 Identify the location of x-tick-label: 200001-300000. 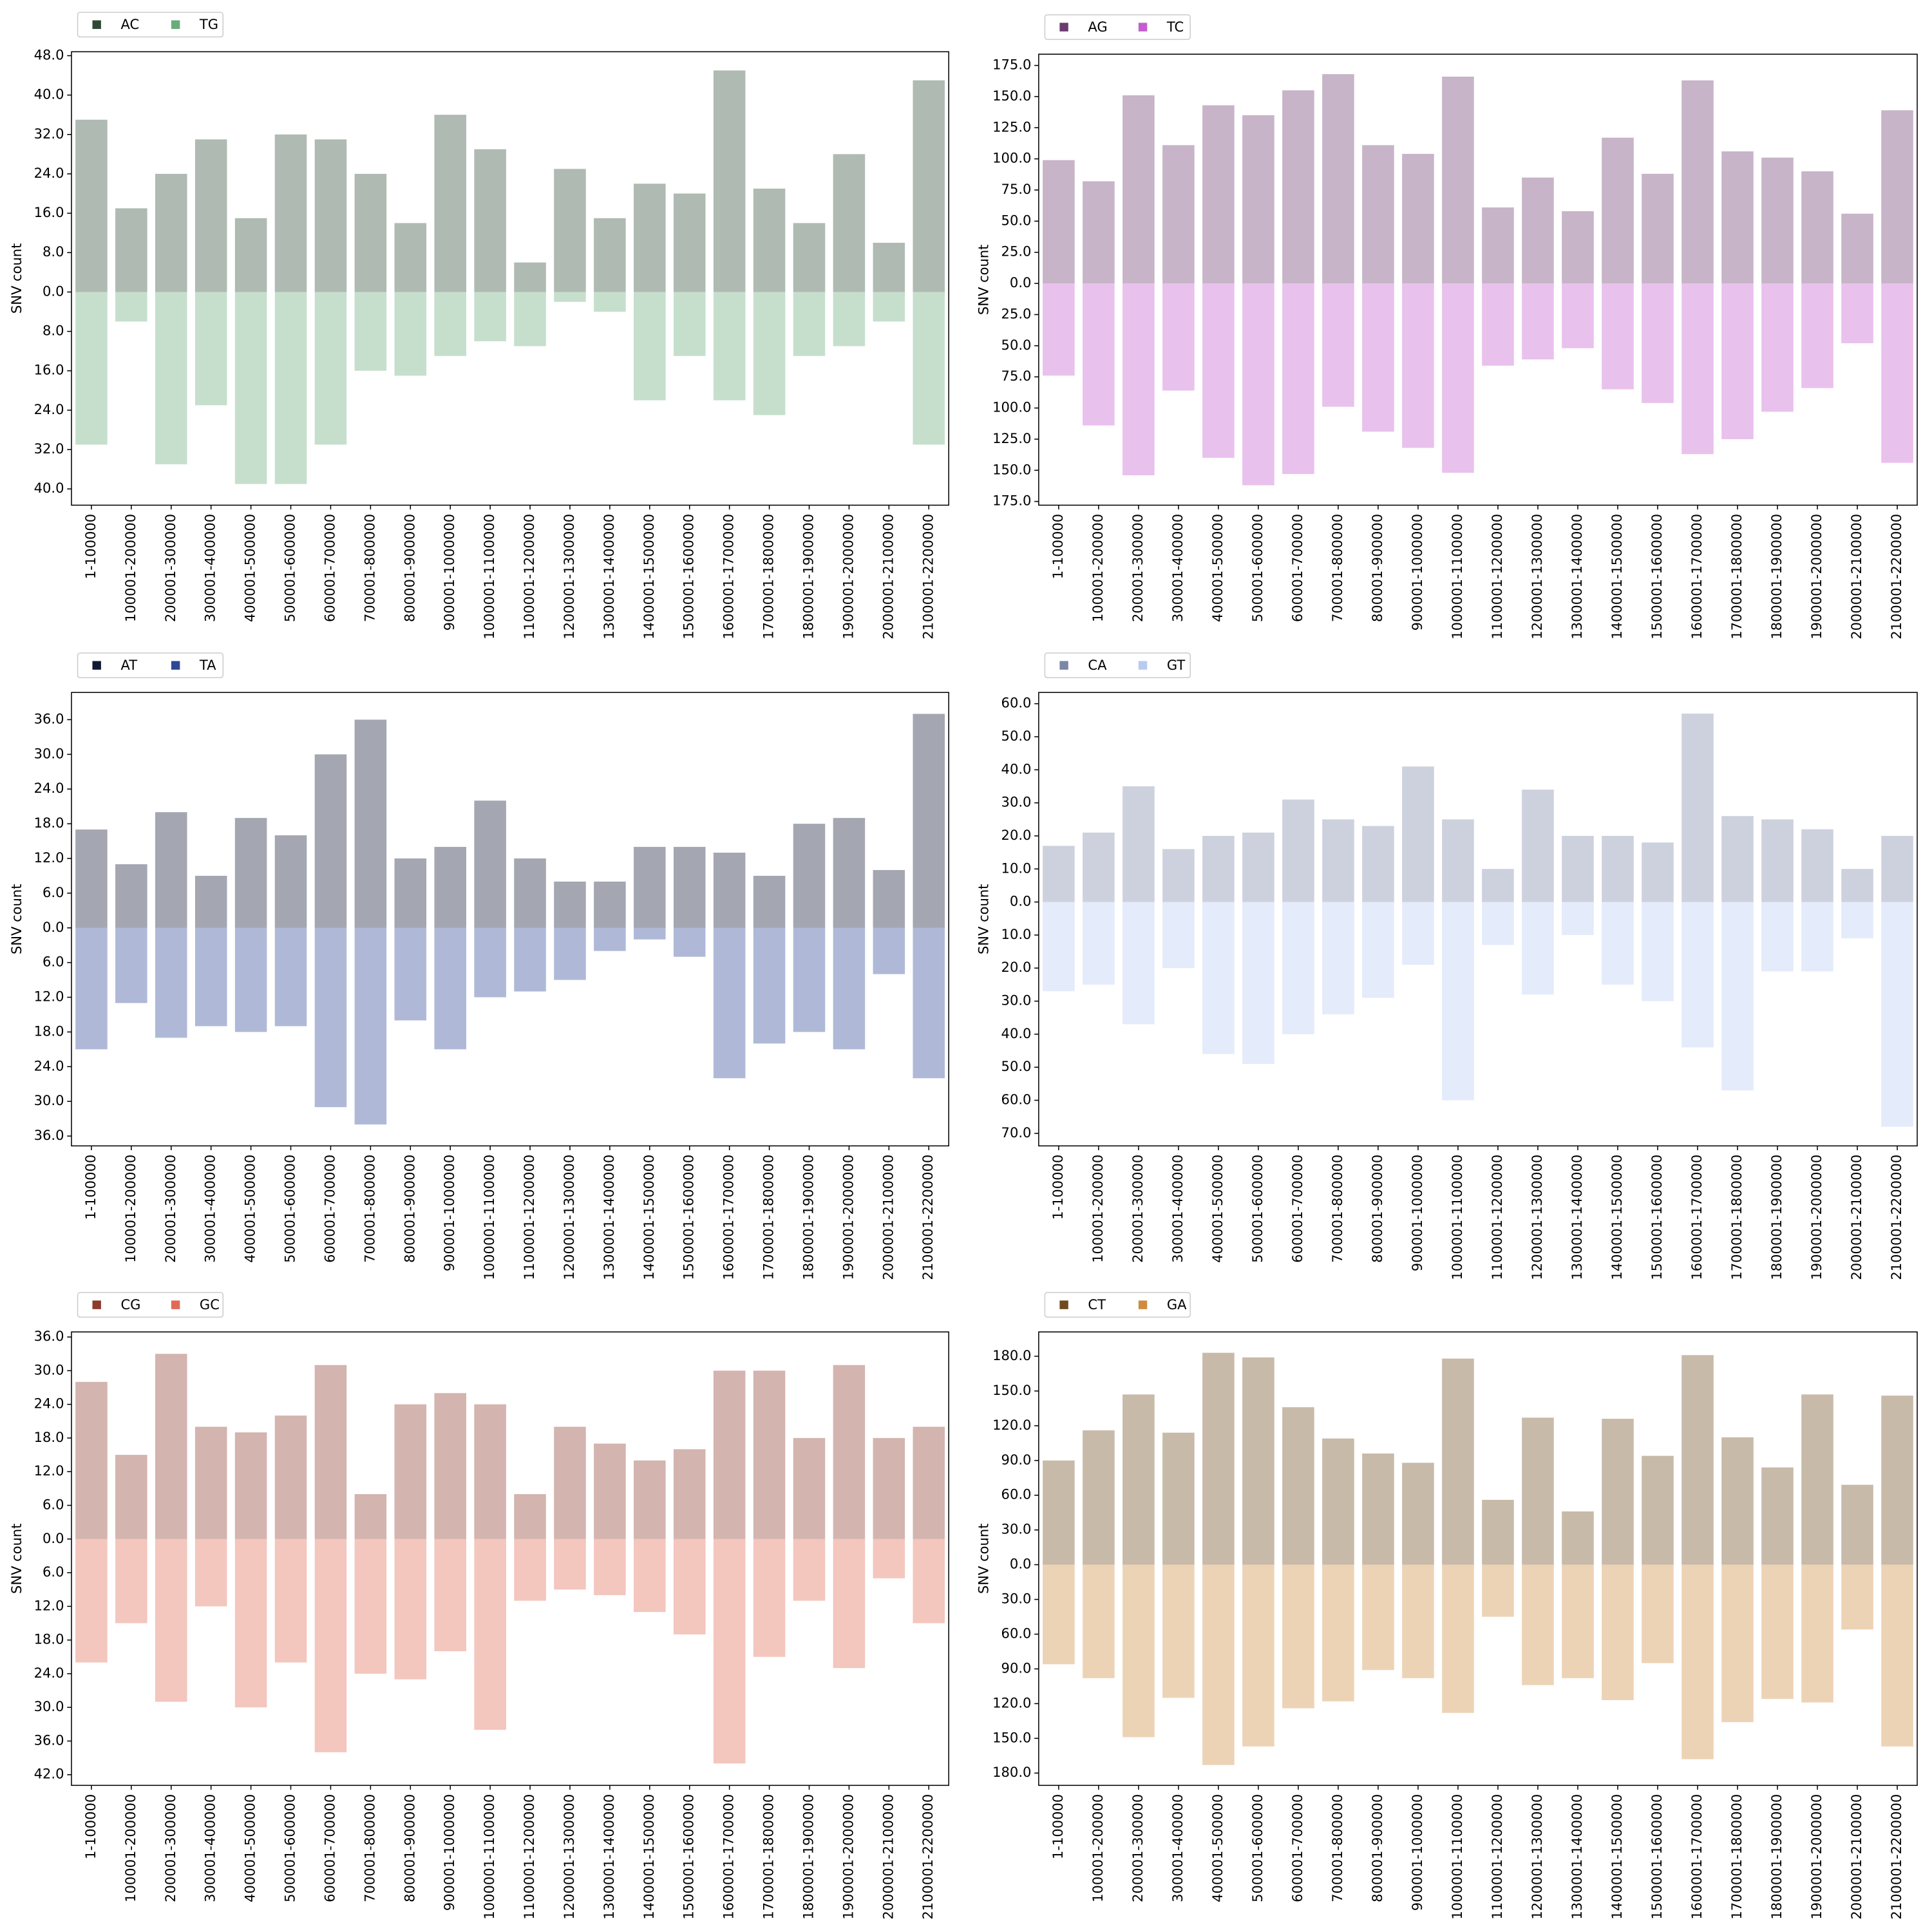
(1138, 568).